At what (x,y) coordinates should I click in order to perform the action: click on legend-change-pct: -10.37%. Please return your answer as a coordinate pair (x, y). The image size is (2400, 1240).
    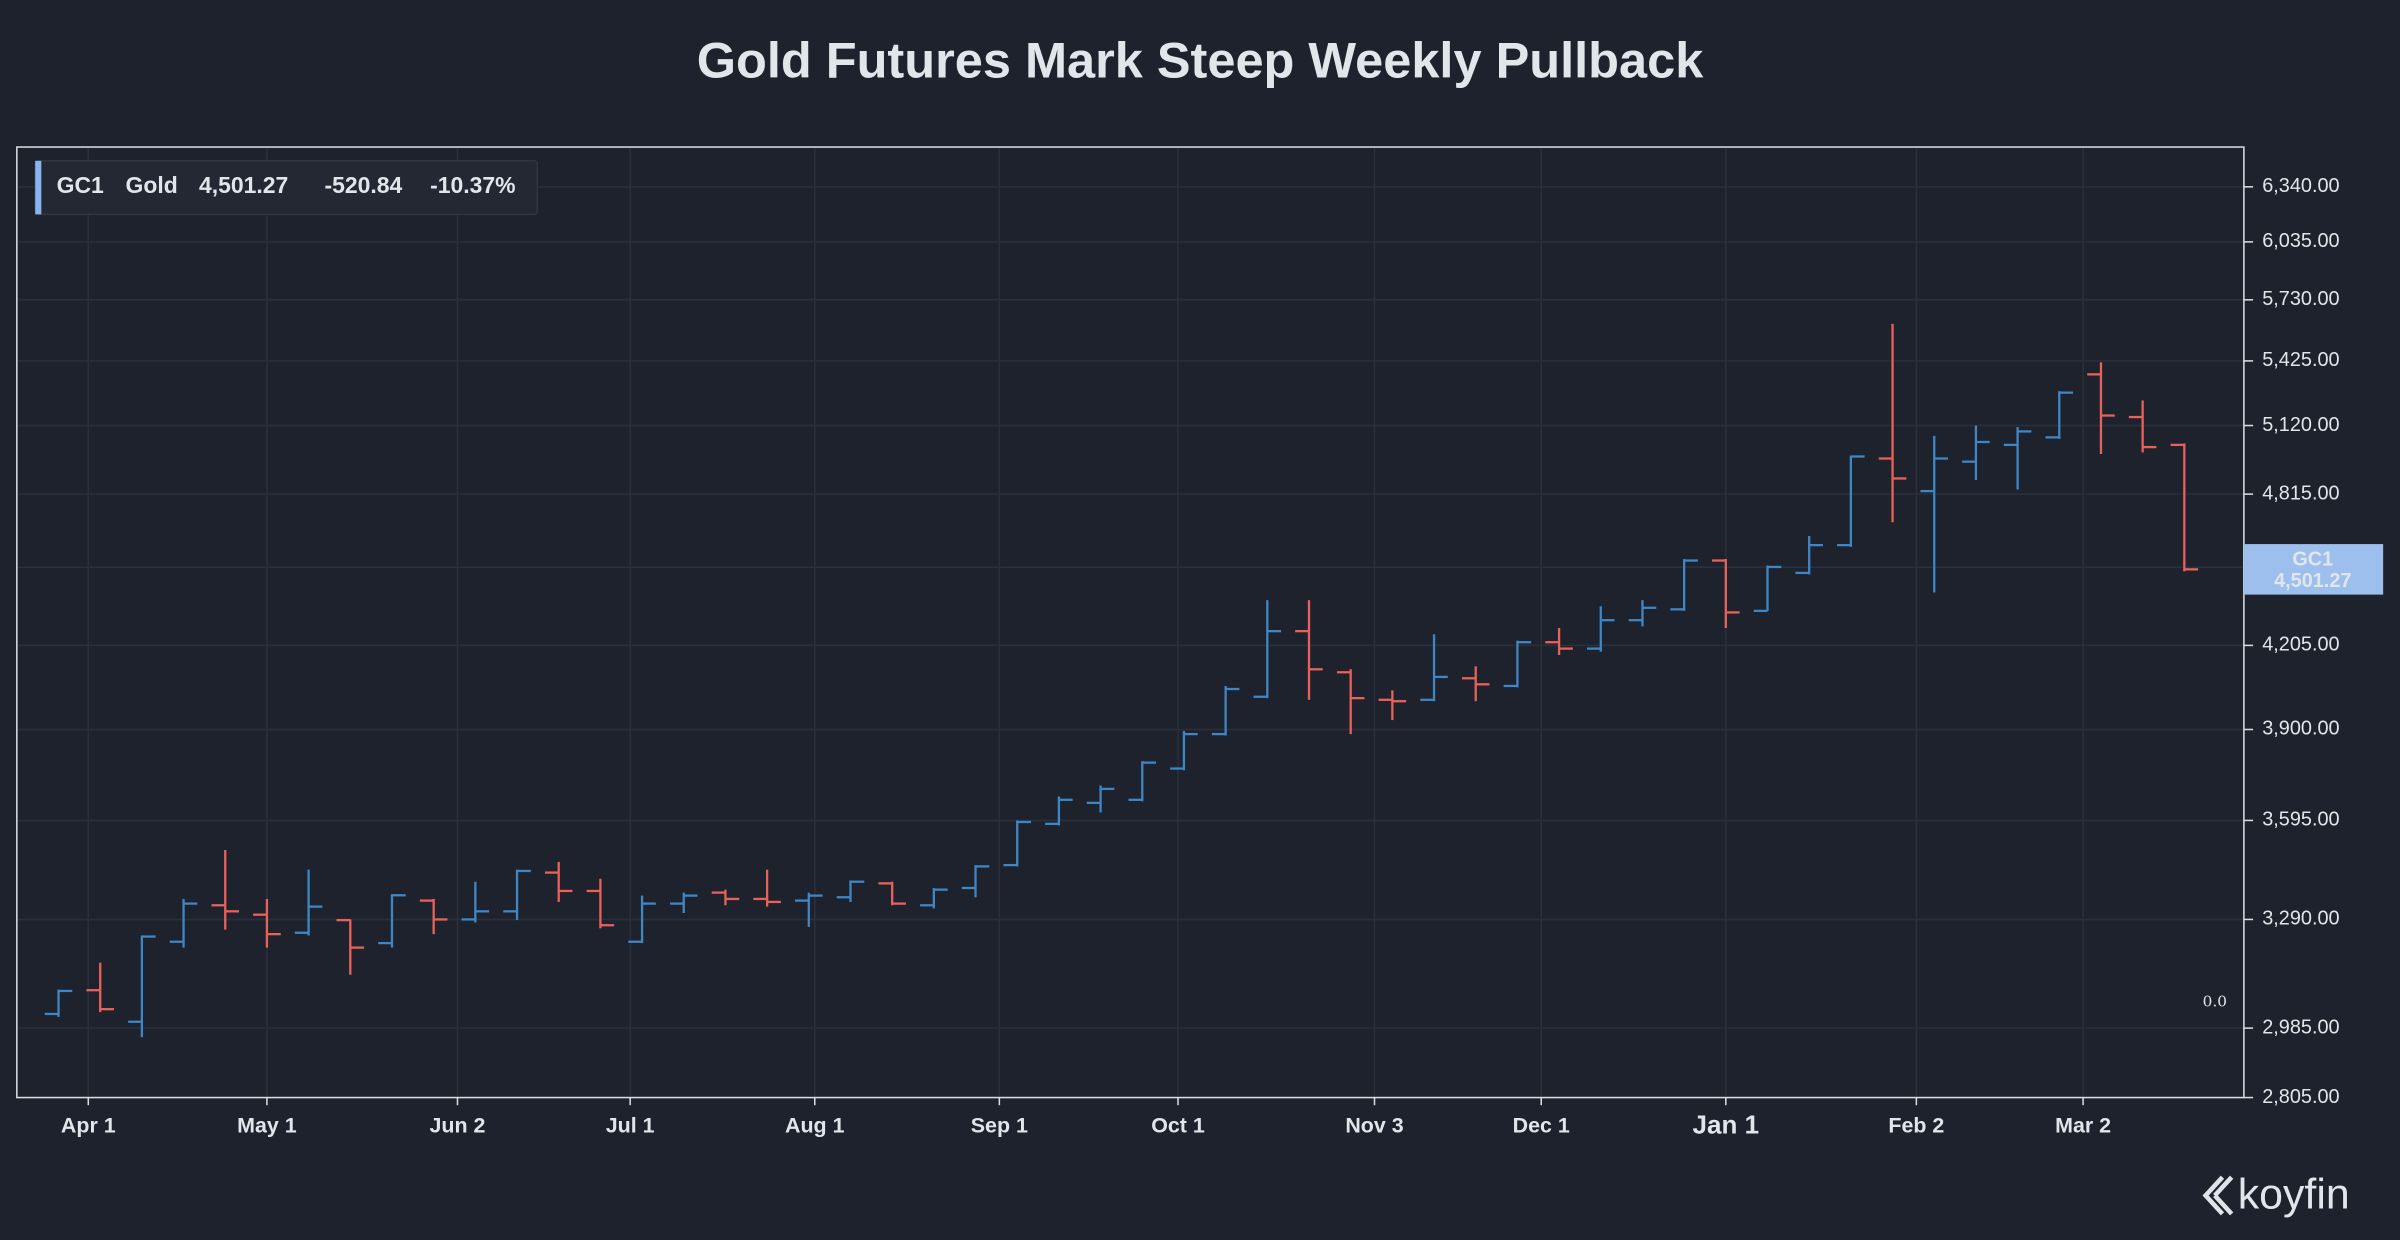
    Looking at the image, I should click on (472, 185).